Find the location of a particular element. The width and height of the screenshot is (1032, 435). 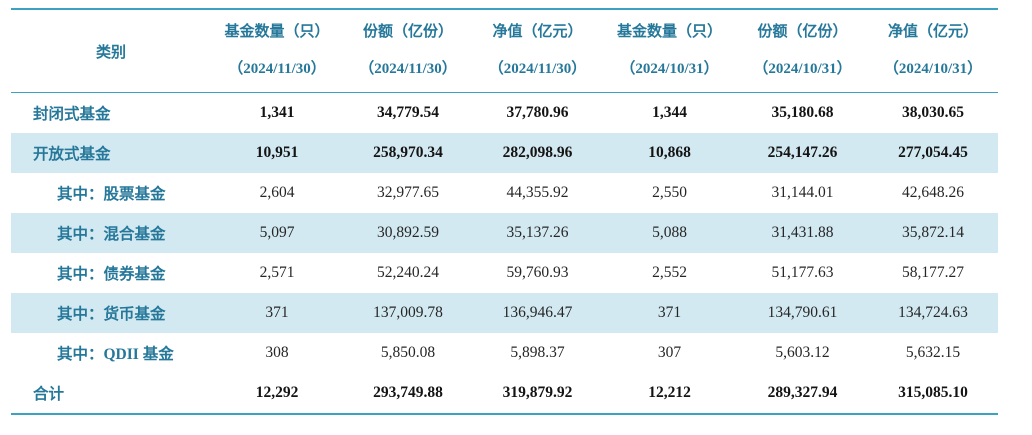

row-category-label: 其中：混合基金 is located at coordinates (111, 234).